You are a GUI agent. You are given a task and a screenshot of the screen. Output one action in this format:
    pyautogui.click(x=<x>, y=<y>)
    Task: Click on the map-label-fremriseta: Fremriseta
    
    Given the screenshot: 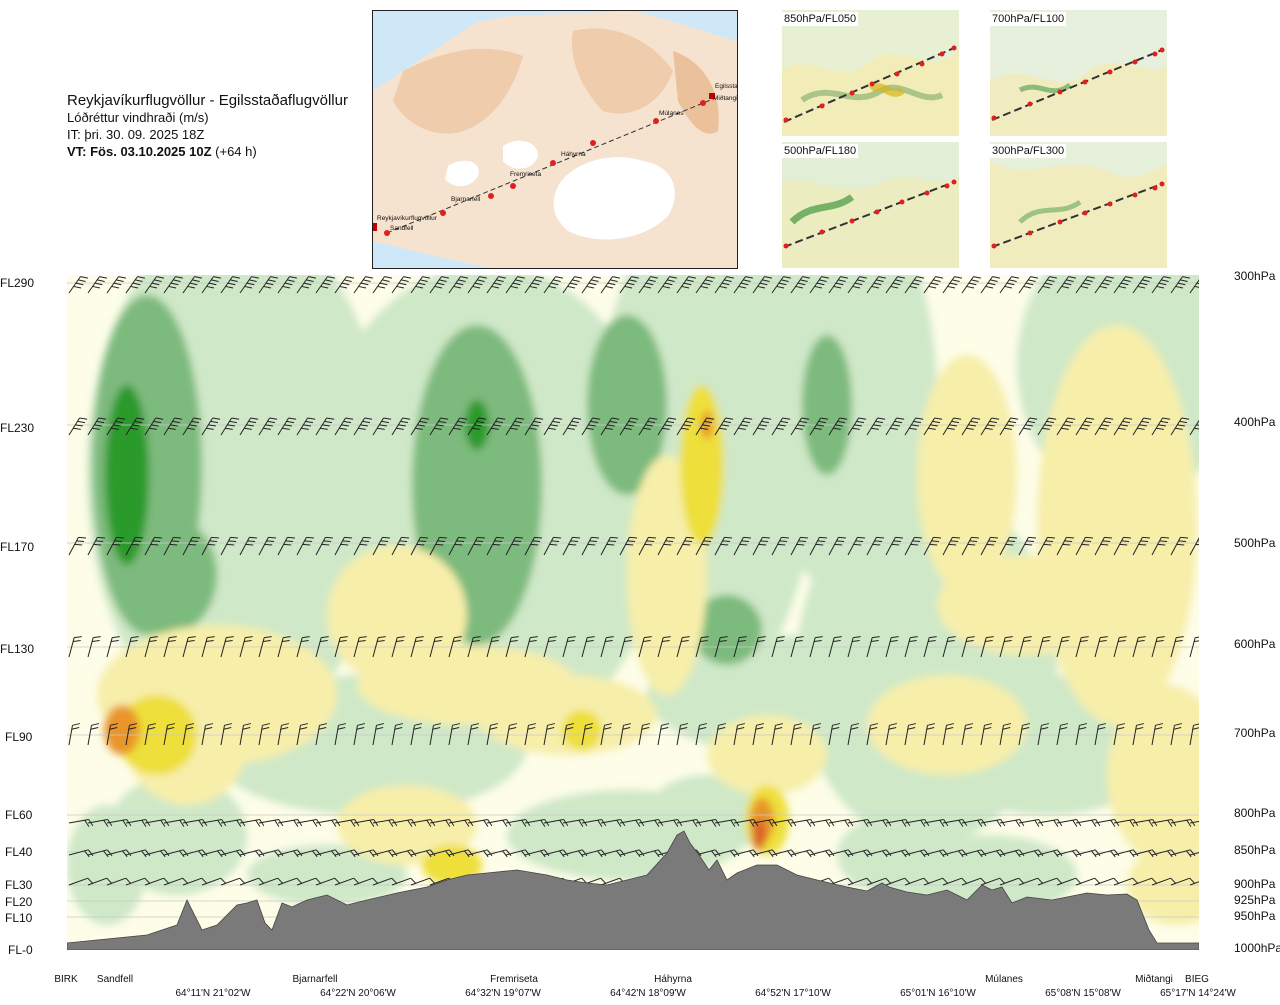 What is the action you would take?
    pyautogui.click(x=525, y=174)
    